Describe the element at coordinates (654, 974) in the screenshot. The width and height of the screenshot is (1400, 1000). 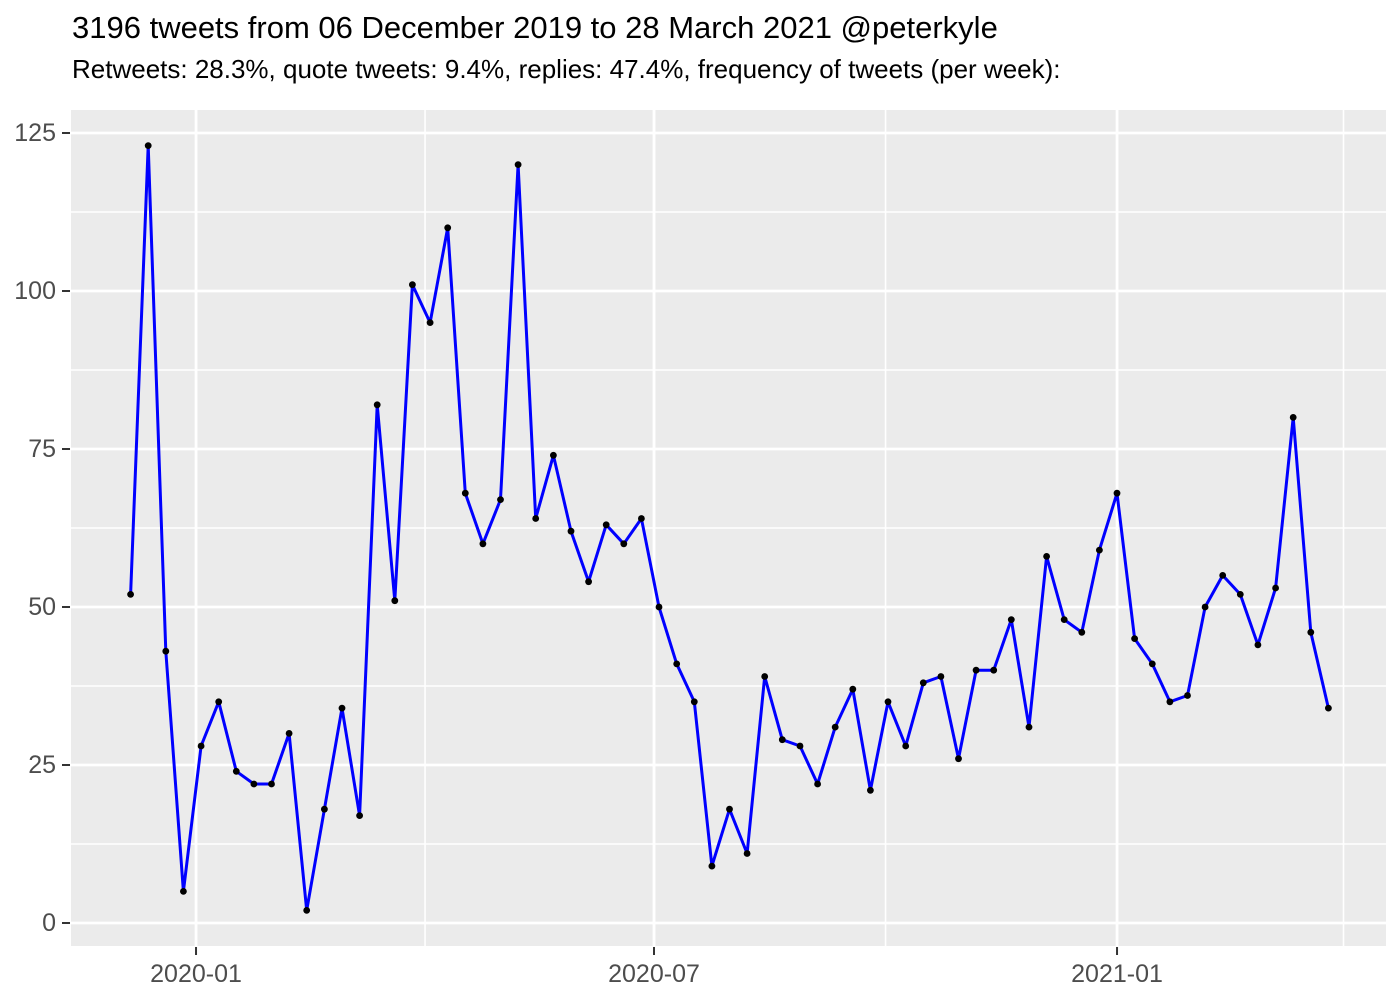
I see `x-axis-tick-label: 2020-07` at that location.